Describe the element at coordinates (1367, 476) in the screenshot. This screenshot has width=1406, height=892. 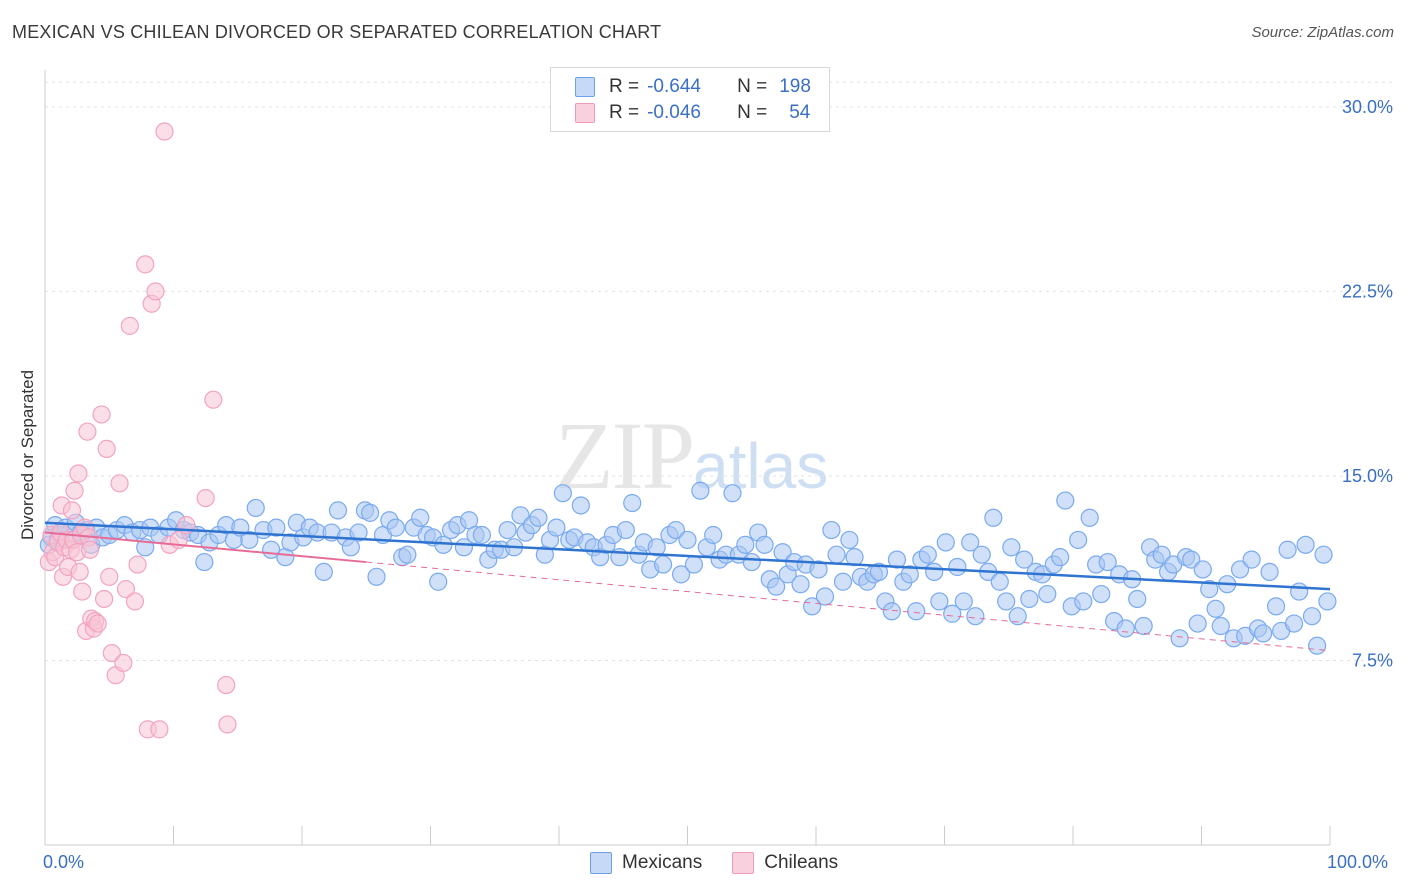
I see `y-tick-label: 15.0%` at that location.